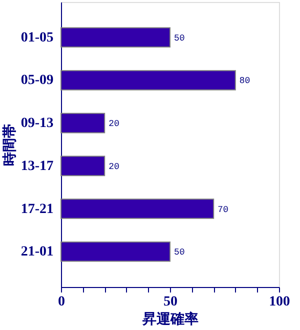  I want to click on x-axis-title: 昇運確率, so click(170, 319).